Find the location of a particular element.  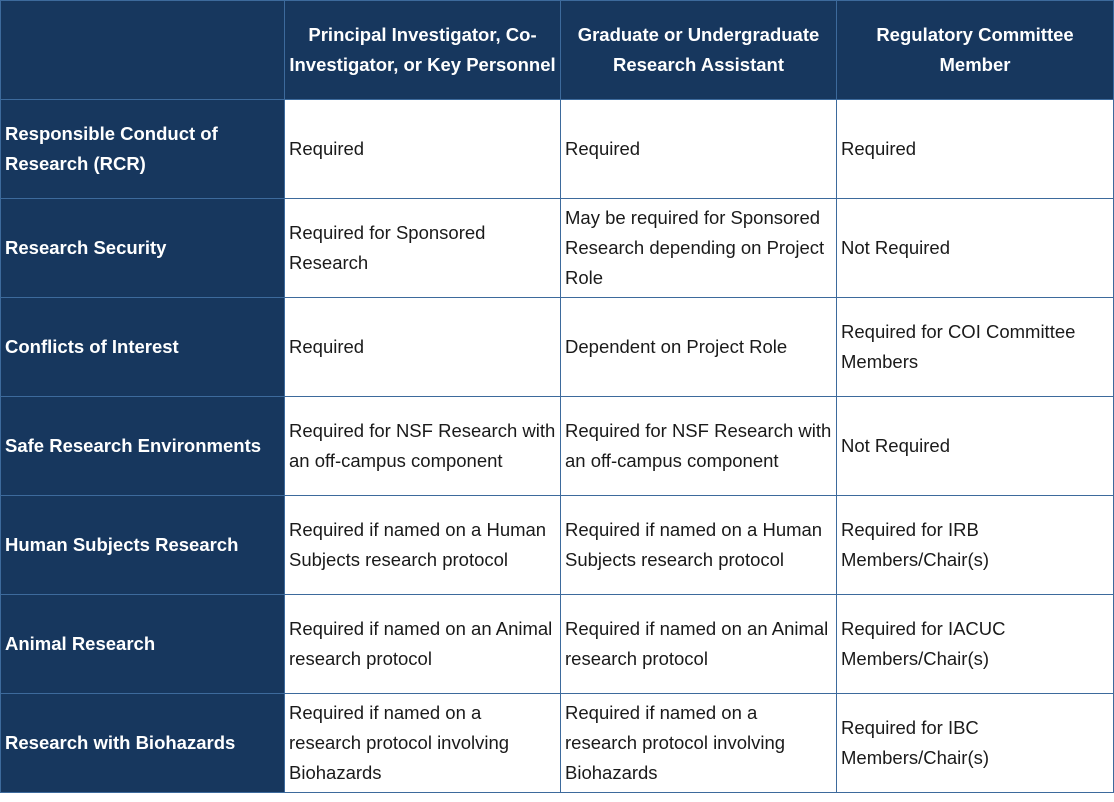

row-header: Research Security is located at coordinates (142, 248).